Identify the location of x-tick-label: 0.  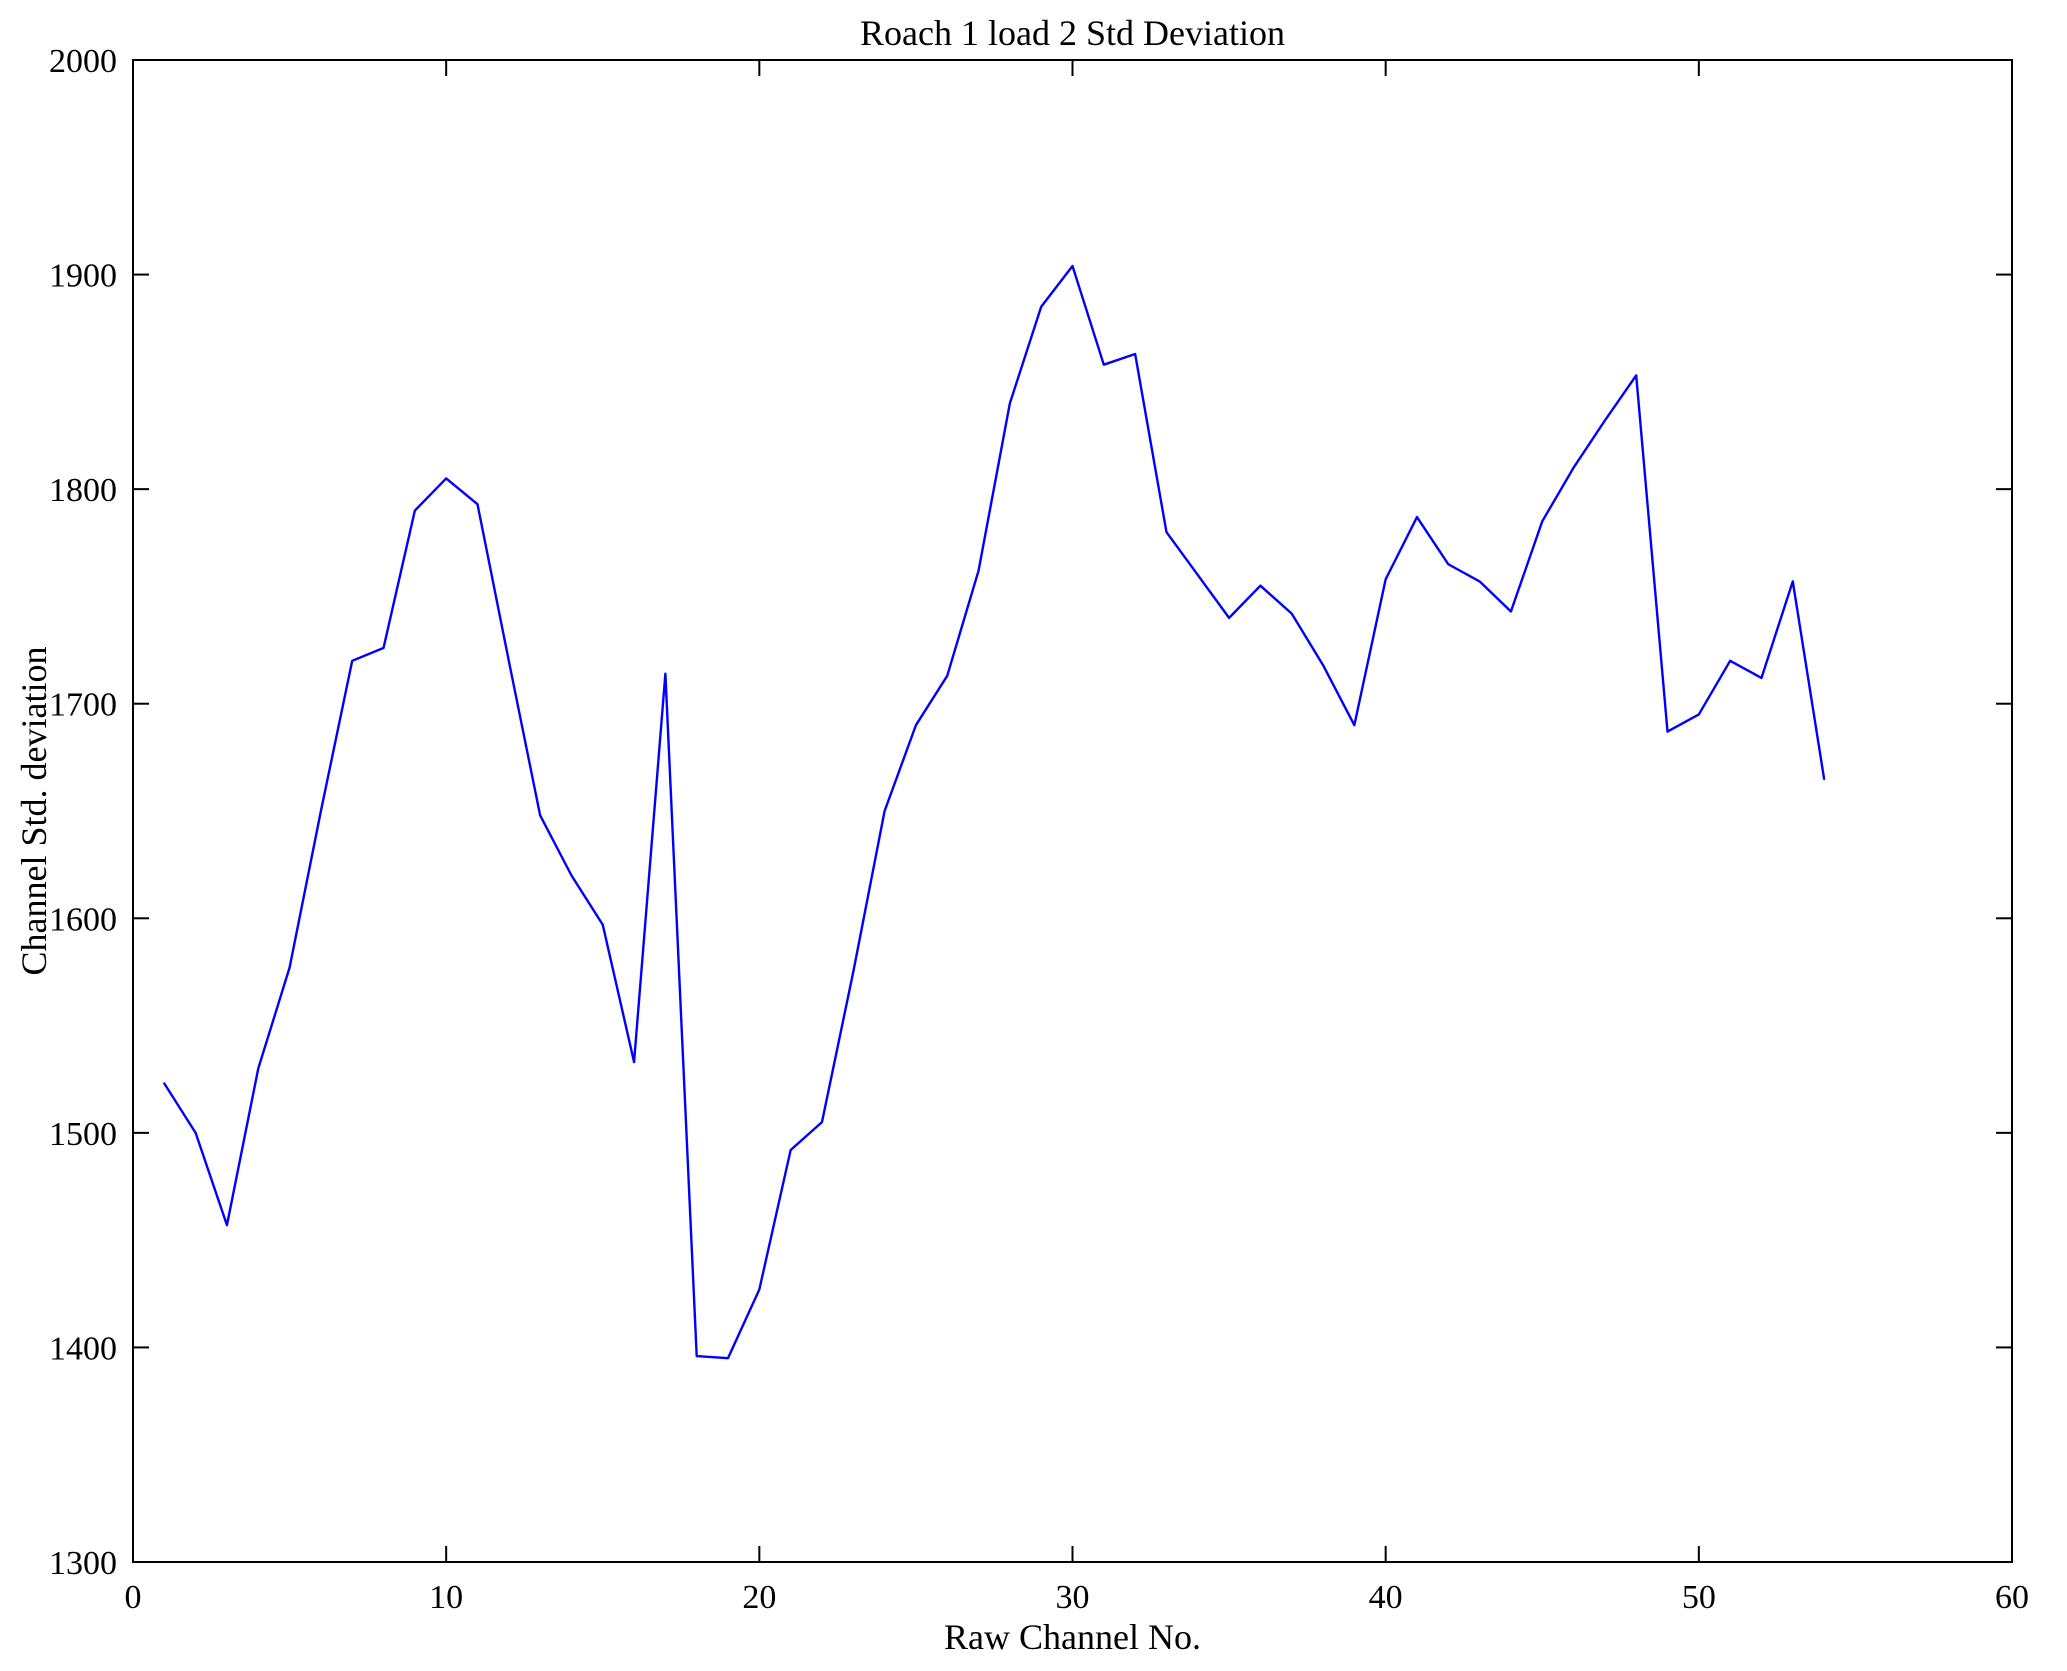
(133, 1597).